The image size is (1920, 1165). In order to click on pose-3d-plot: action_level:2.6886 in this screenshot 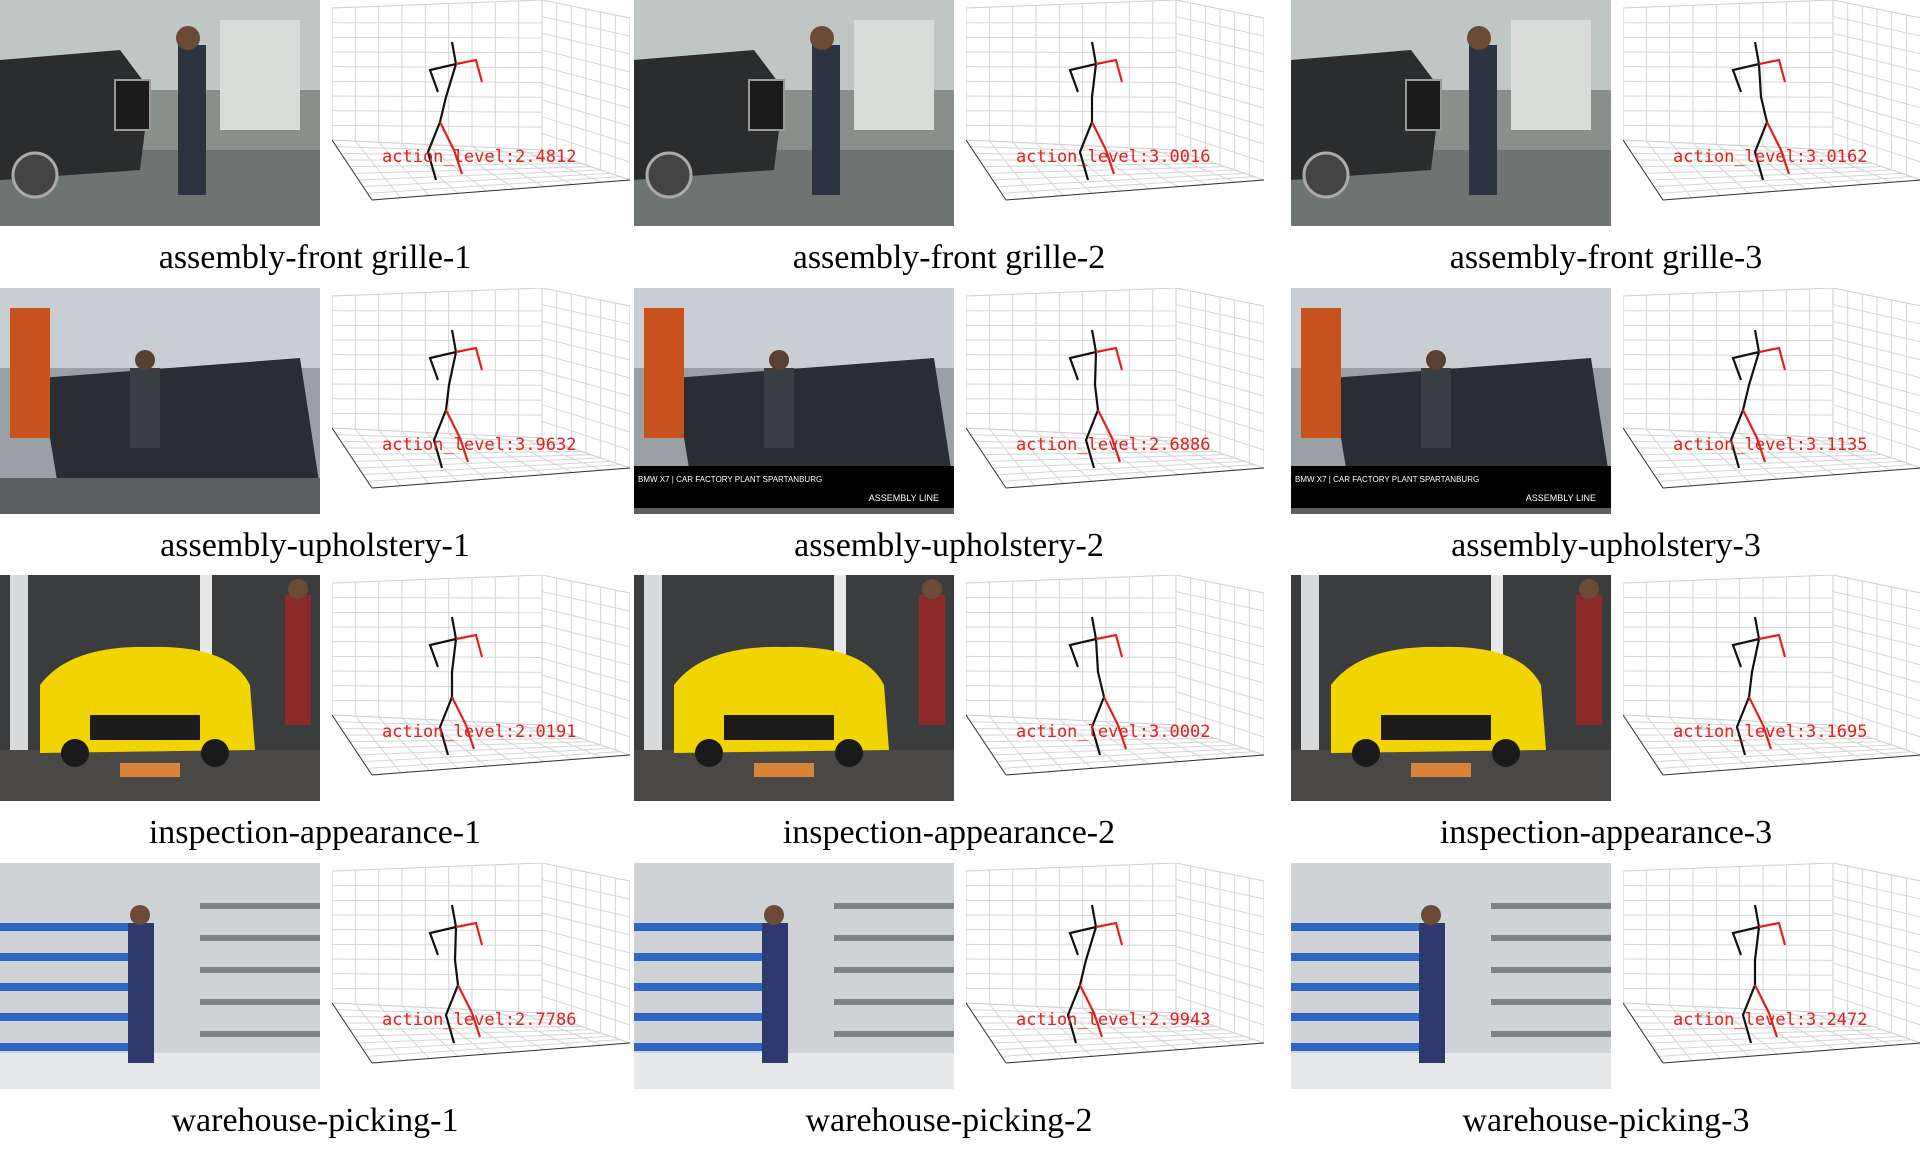, I will do `click(1115, 401)`.